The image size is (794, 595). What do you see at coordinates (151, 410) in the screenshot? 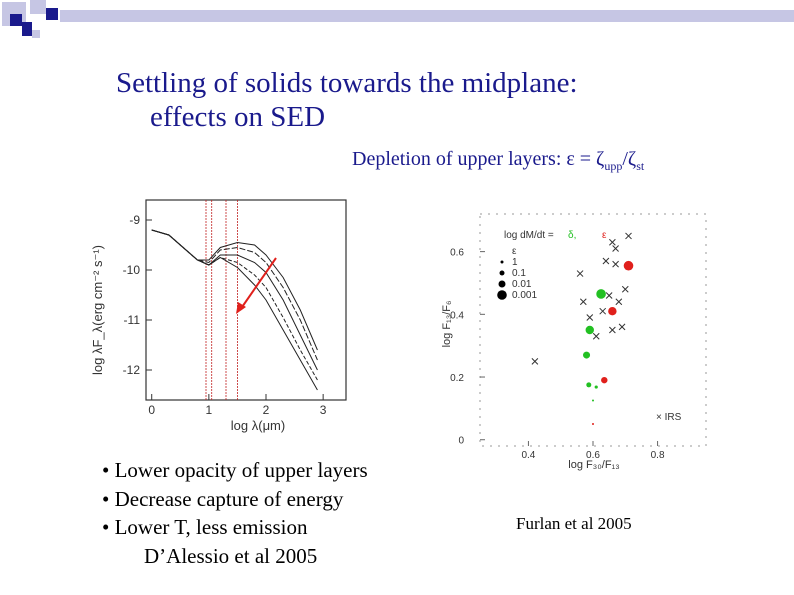
I see `sed-xtick-label-0: 0` at bounding box center [151, 410].